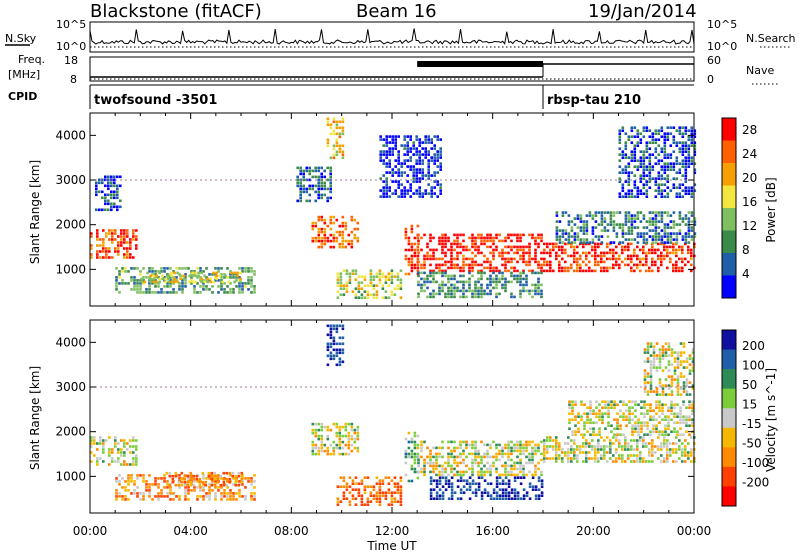 This screenshot has height=554, width=800. I want to click on colorbar-segment, so click(729, 476).